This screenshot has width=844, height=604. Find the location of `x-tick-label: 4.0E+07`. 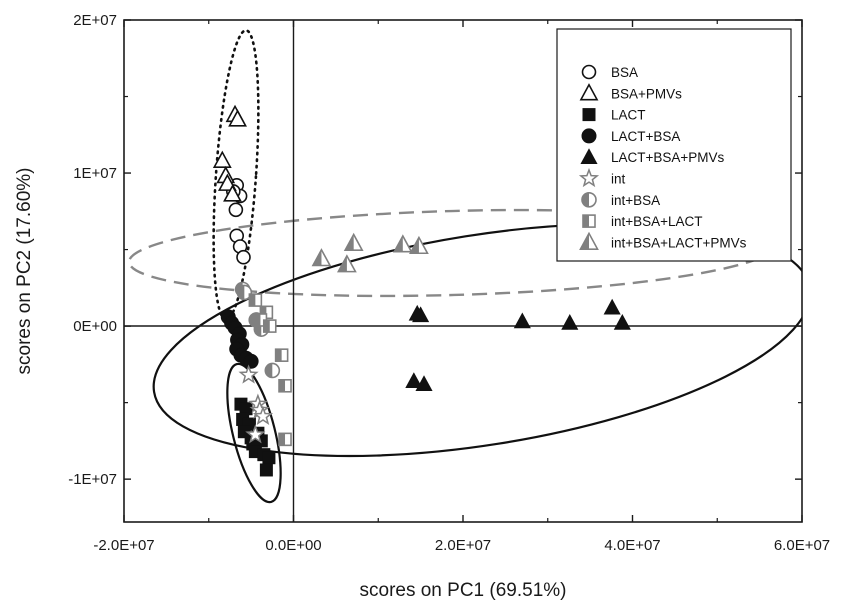

x-tick-label: 4.0E+07 is located at coordinates (632, 545).